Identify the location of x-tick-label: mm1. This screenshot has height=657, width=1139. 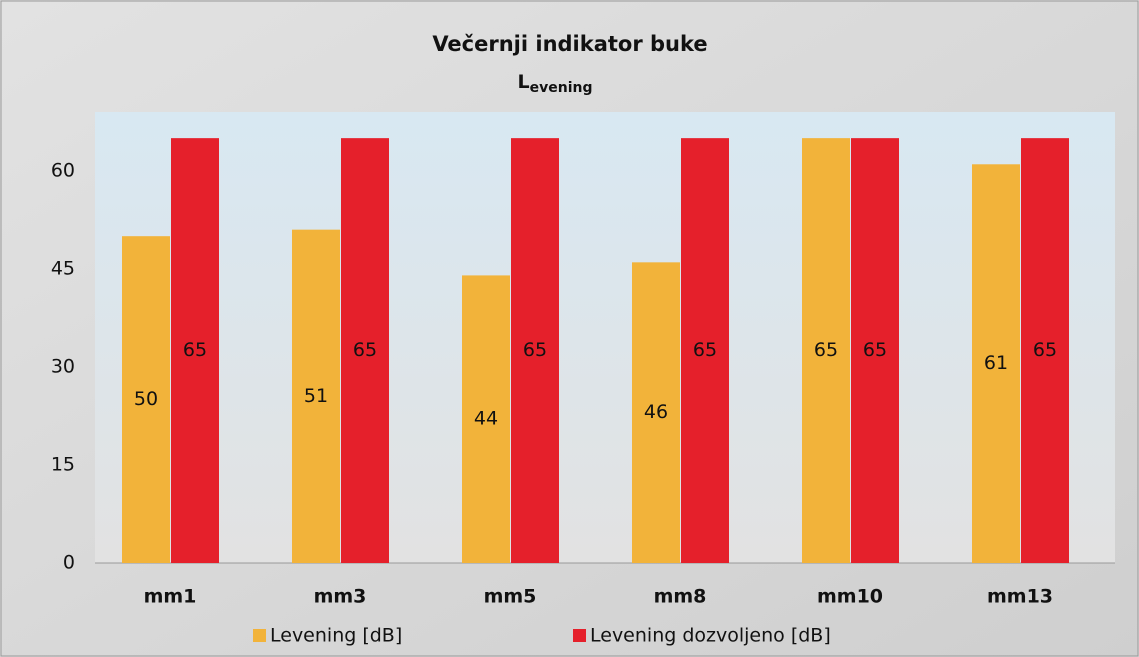
(170, 597).